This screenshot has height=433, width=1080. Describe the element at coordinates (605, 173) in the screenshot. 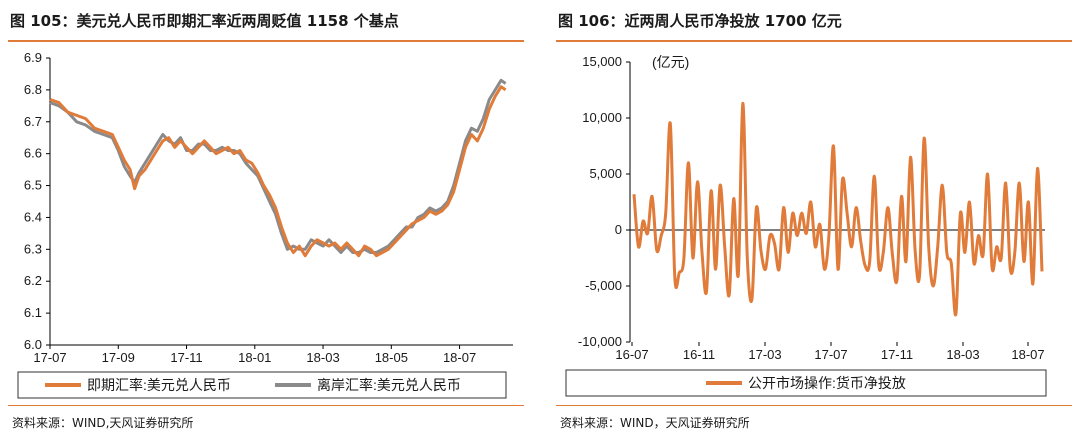

I see `y-tick-label: 5,000` at that location.